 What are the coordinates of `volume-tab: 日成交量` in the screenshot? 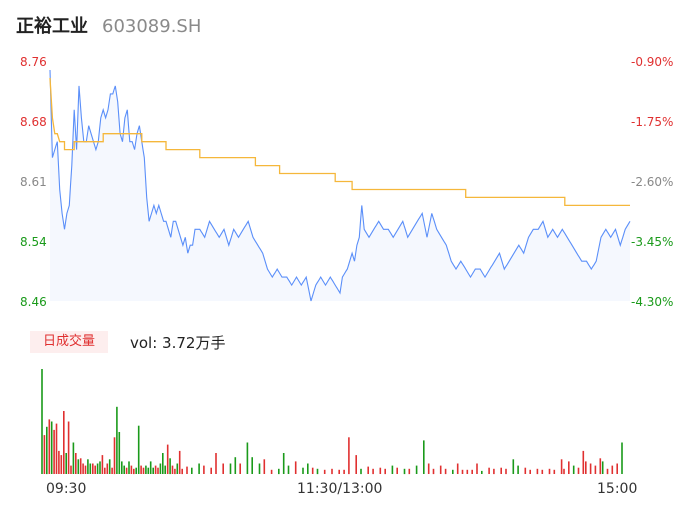 It's located at (69, 342).